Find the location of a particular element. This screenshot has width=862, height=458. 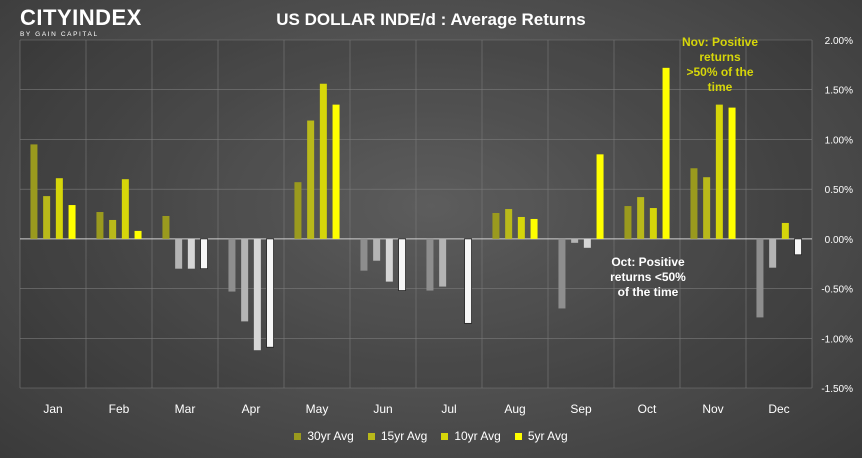

legend-swatch-15yr is located at coordinates (371, 436).